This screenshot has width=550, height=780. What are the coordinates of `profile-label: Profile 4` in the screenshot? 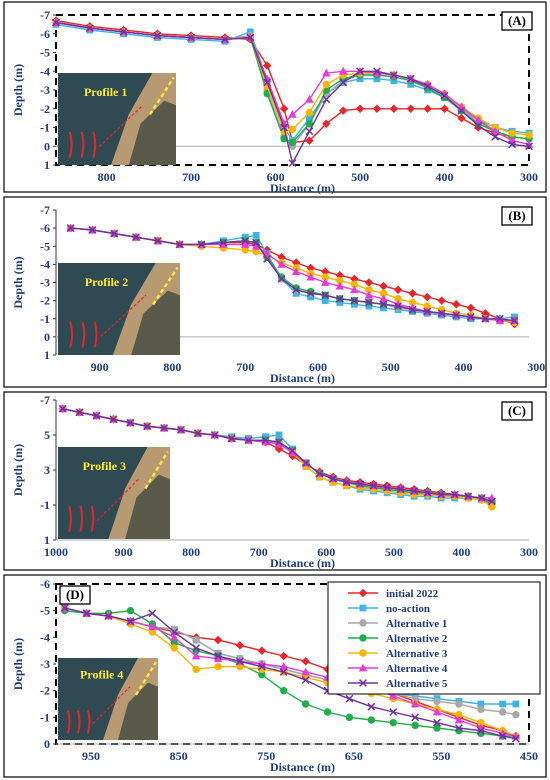 It's located at (101, 675).